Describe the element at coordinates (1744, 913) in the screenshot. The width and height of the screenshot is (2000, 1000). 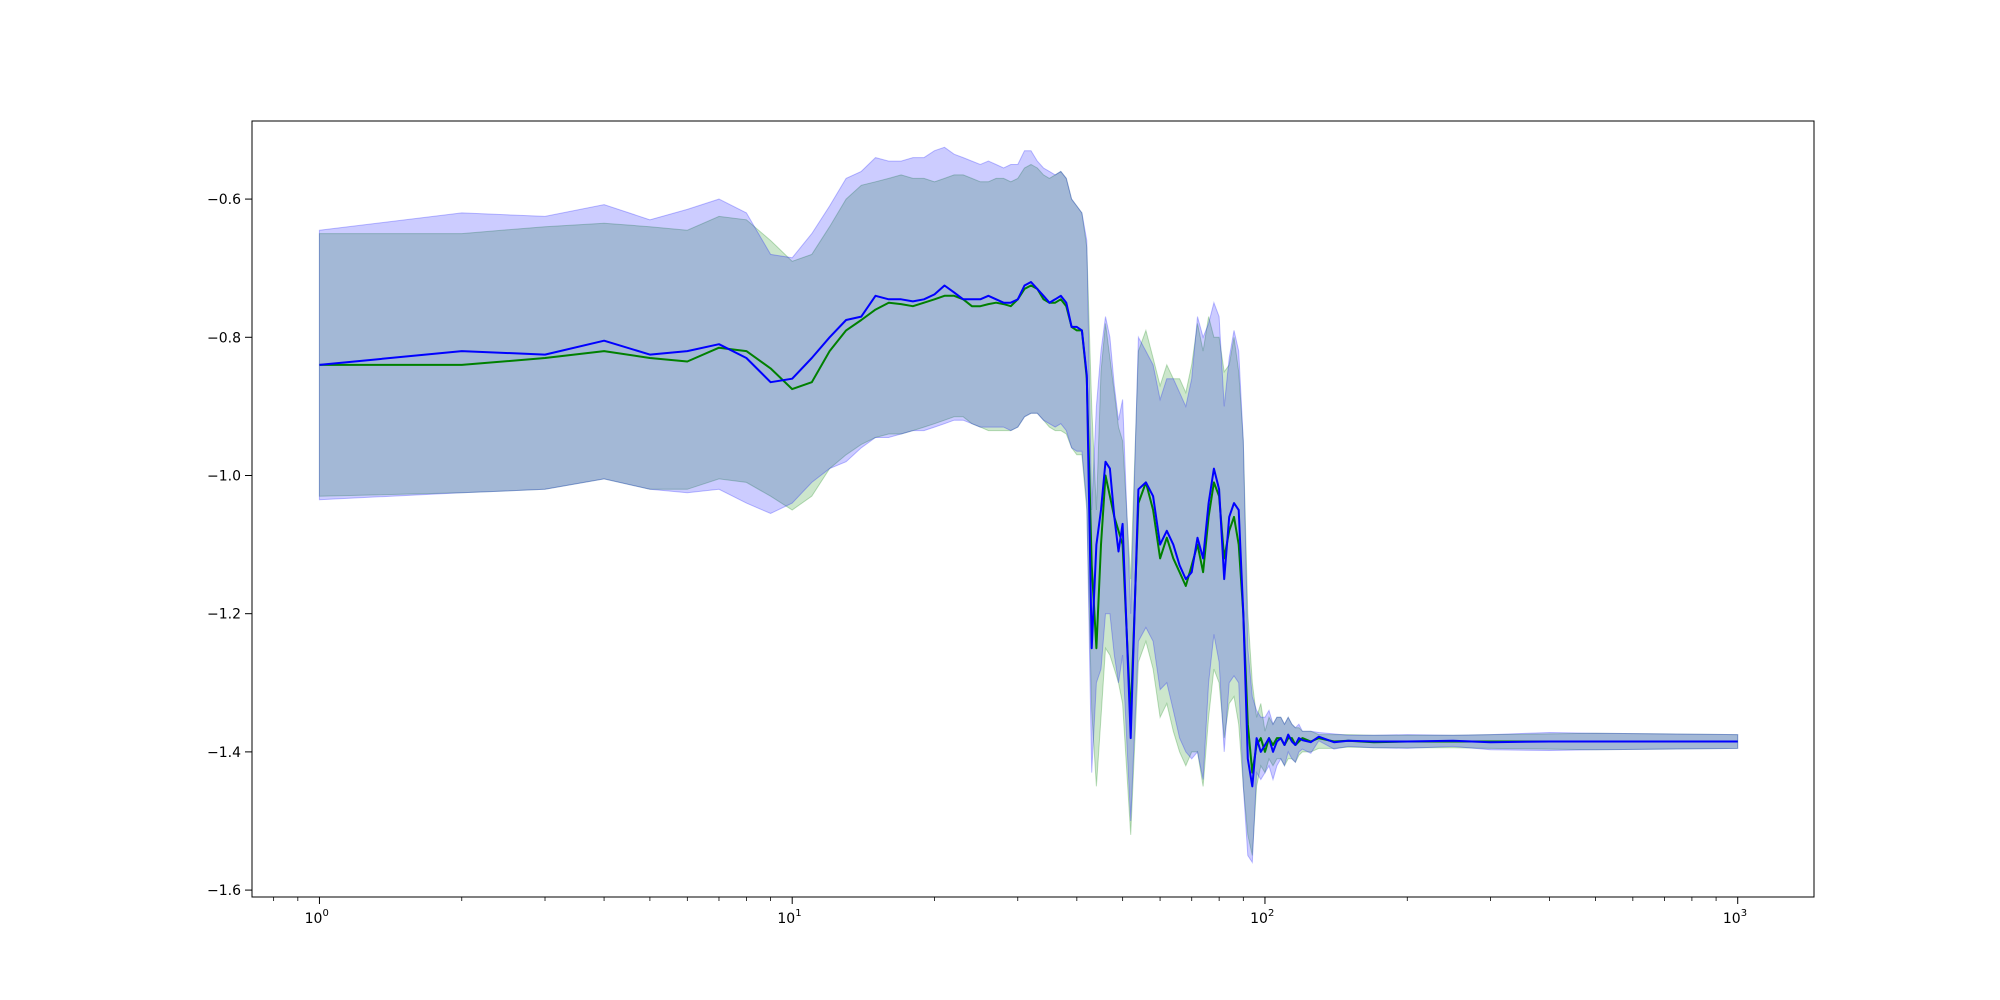
I see `x-tick-exponent: 3` at that location.